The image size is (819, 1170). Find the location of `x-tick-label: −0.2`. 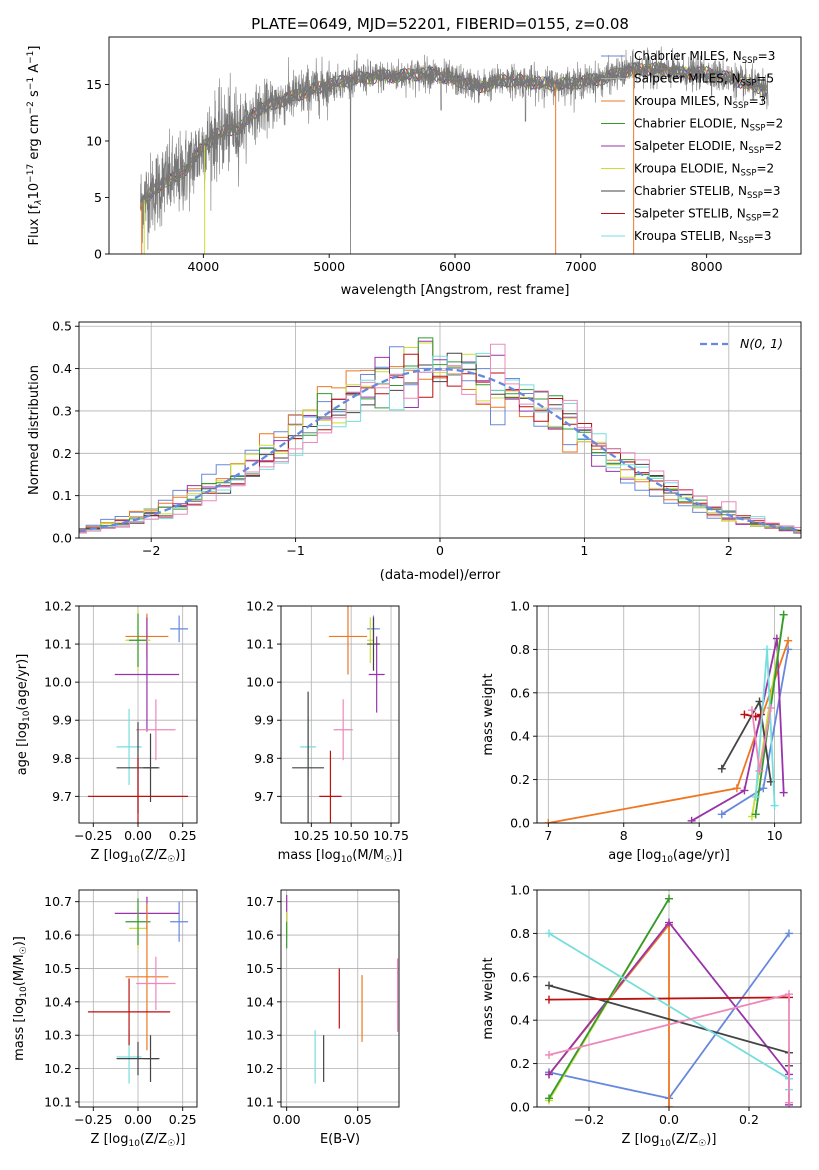

x-tick-label: −0.2 is located at coordinates (589, 1119).